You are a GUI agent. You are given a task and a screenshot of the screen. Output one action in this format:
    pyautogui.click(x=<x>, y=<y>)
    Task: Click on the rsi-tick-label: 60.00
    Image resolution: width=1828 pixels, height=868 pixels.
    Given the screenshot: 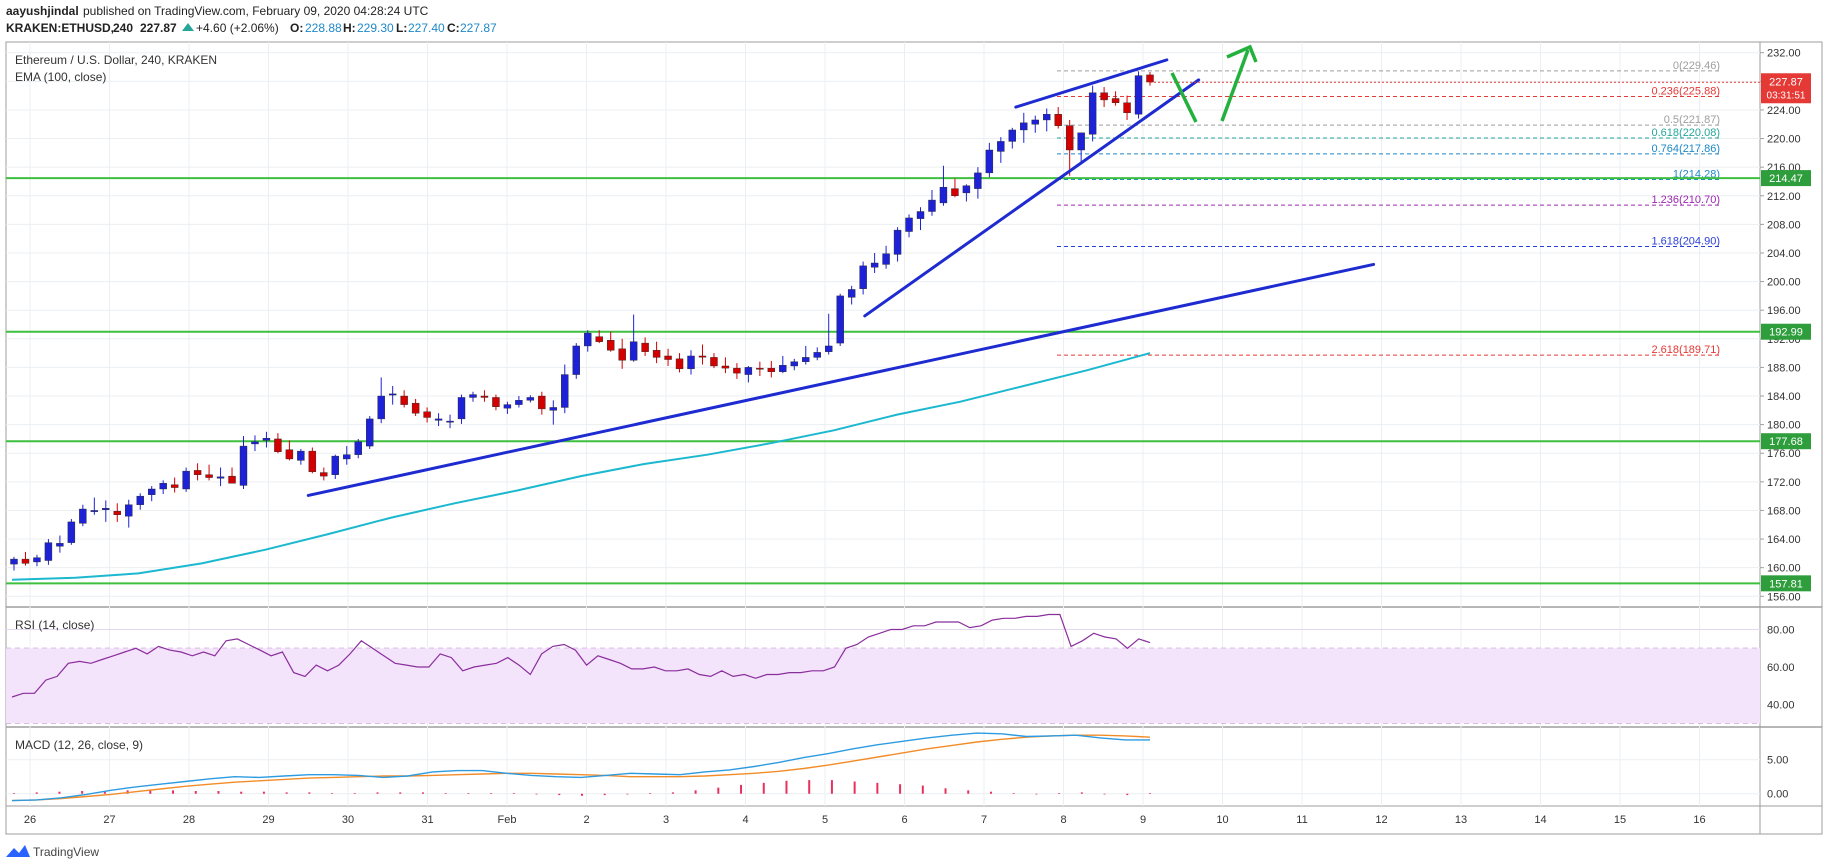 What is the action you would take?
    pyautogui.click(x=1781, y=668)
    